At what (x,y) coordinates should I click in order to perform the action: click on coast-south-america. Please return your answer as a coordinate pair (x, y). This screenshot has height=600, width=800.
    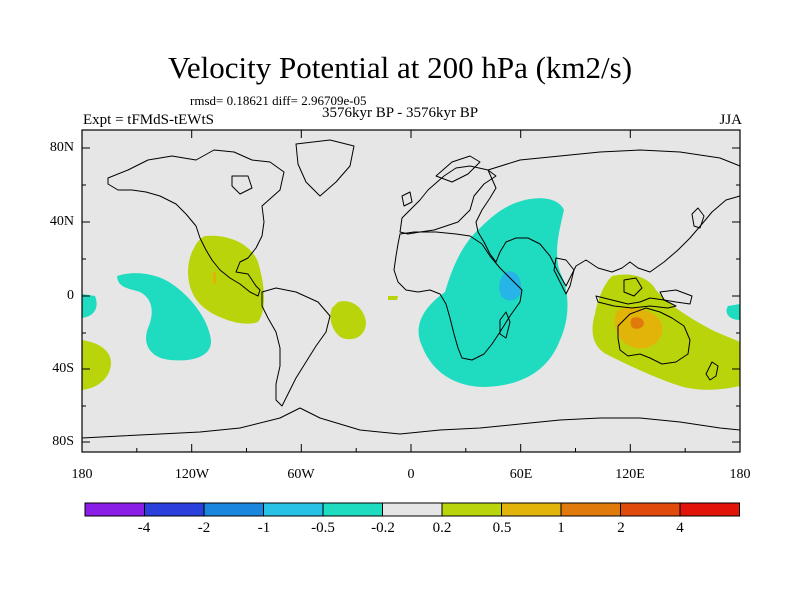
    Looking at the image, I should click on (296, 347).